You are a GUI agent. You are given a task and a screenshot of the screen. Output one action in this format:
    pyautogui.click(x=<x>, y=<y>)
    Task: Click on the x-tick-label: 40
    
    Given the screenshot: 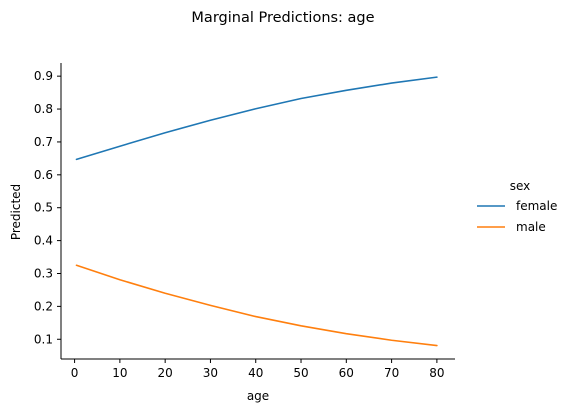 What is the action you would take?
    pyautogui.click(x=255, y=373)
    